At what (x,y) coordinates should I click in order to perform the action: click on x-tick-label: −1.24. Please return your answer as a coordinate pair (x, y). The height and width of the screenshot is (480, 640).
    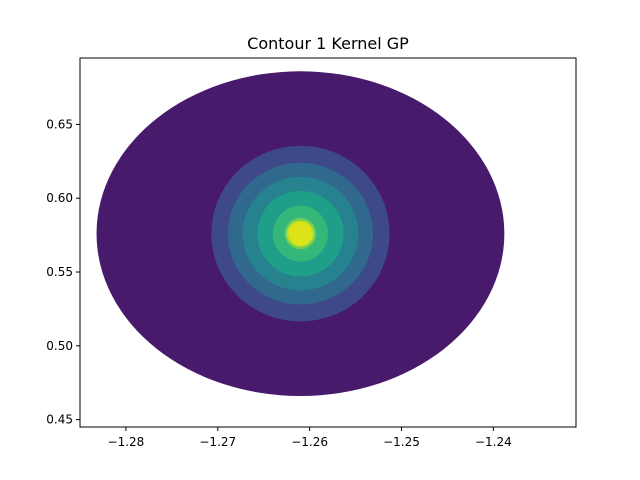
    Looking at the image, I should click on (493, 442).